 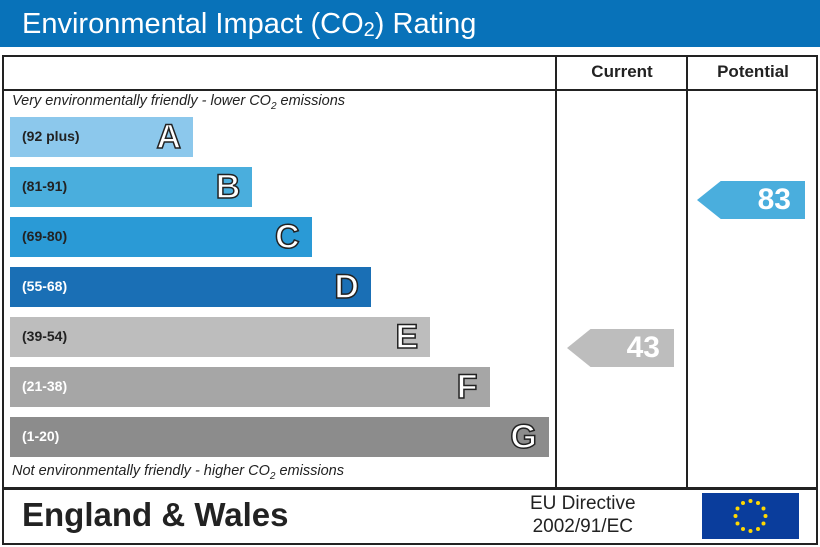 What do you see at coordinates (45, 386) in the screenshot?
I see `band-range: (21-38)` at bounding box center [45, 386].